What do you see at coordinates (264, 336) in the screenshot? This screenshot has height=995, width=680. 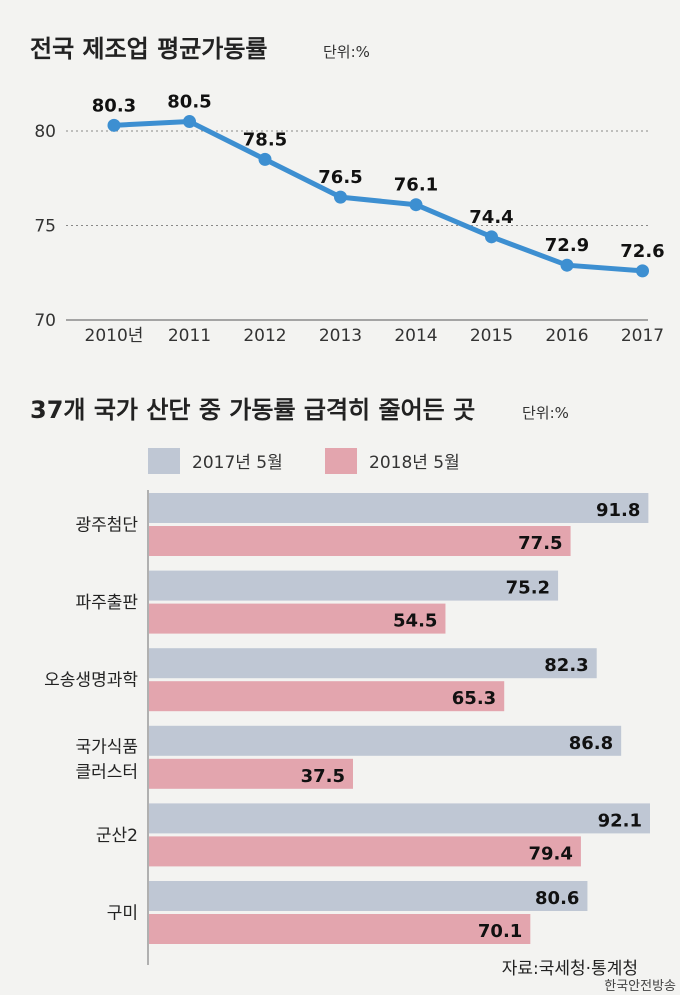 I see `x-tick-label: 2012` at bounding box center [264, 336].